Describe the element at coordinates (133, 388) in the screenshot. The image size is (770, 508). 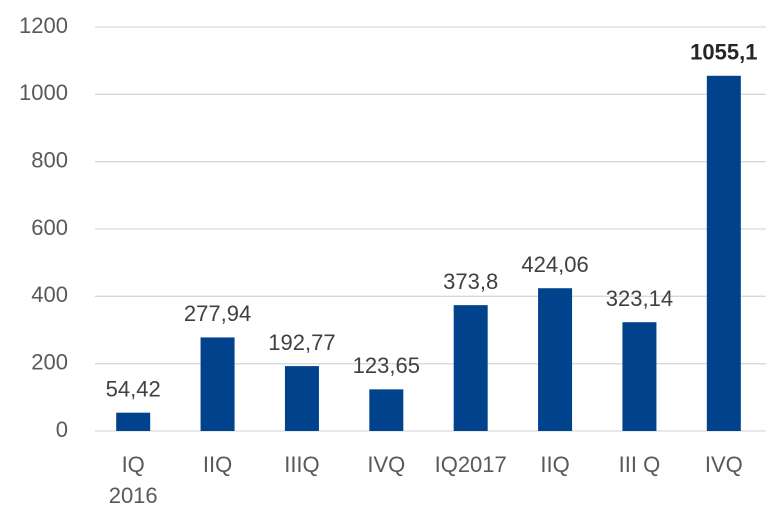
I see `value-label: 54,42` at that location.